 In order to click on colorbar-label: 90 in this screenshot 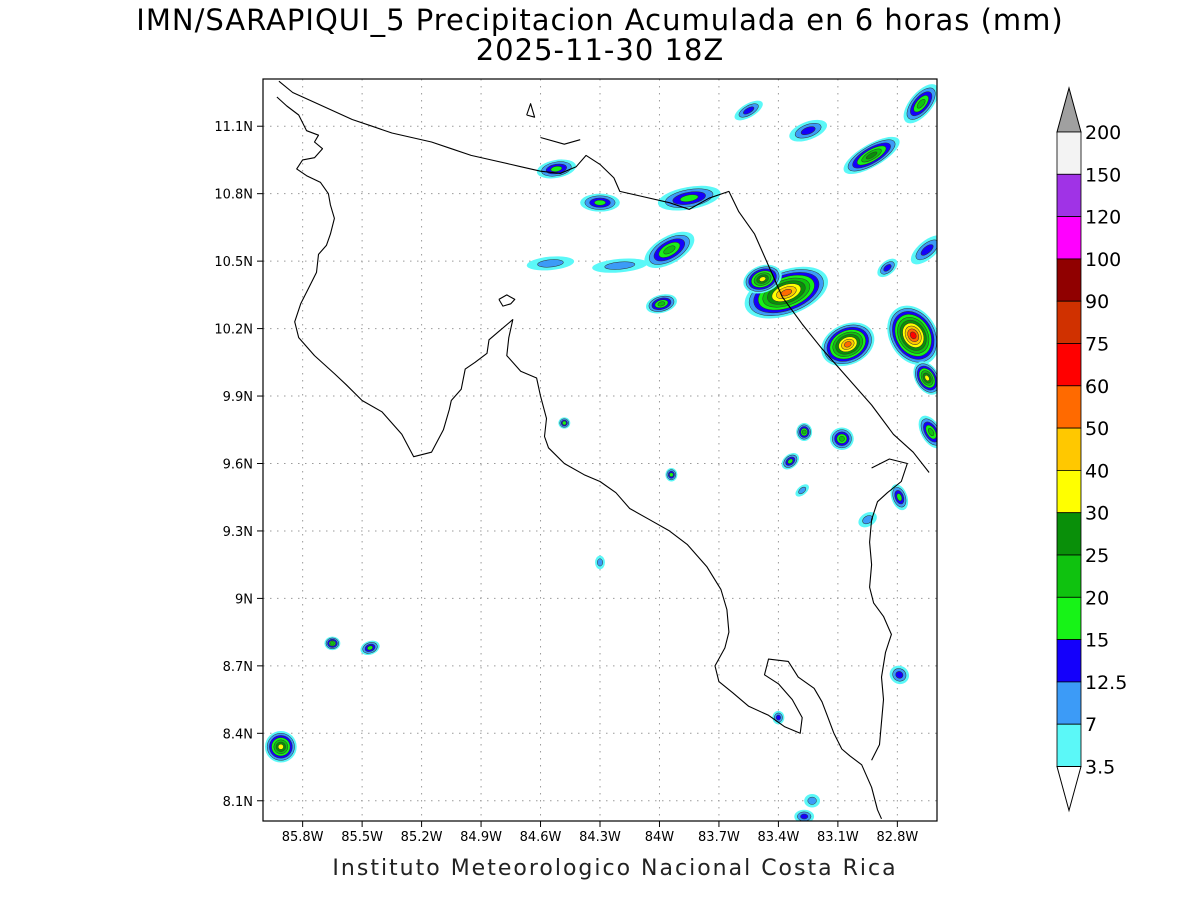, I will do `click(1097, 302)`.